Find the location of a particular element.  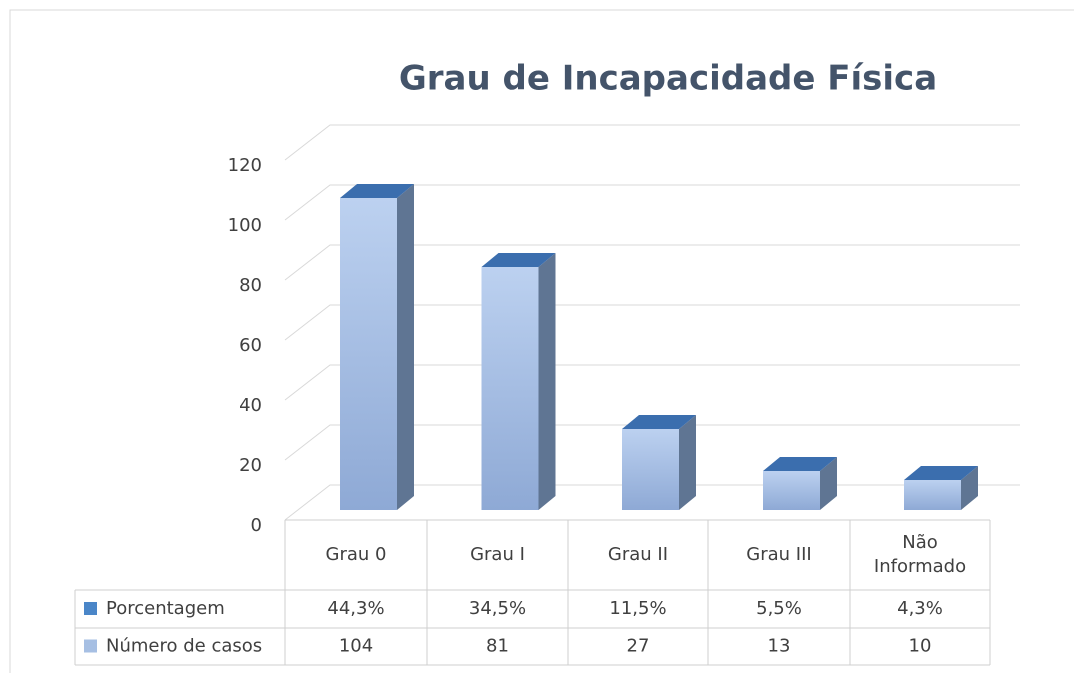

table-value: 81 is located at coordinates (497, 646).